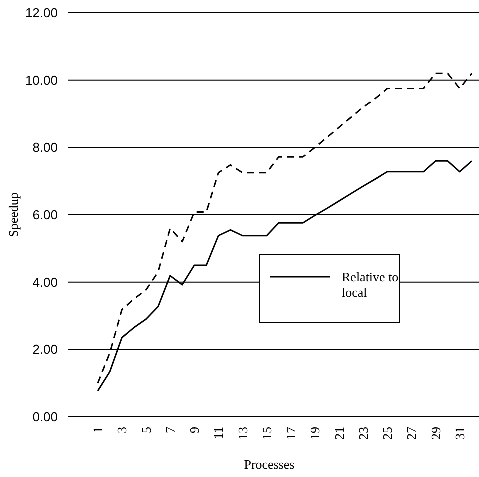 This screenshot has height=477, width=479. Describe the element at coordinates (170, 430) in the screenshot. I see `x-tick-label: 7` at that location.